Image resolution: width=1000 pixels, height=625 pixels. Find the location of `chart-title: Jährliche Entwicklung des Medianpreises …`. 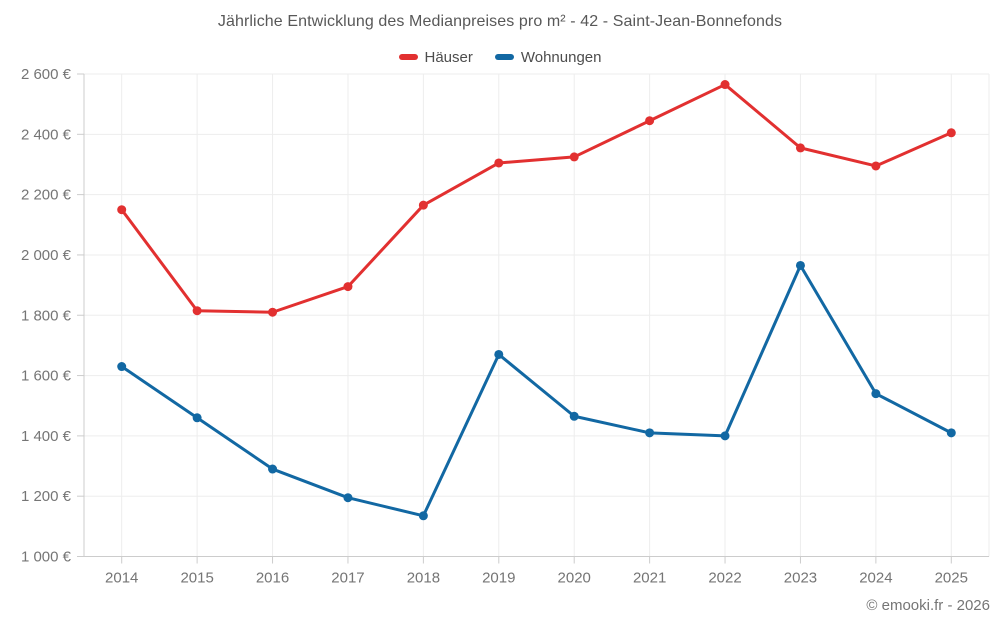

chart-title: Jährliche Entwicklung des Medianpreises … is located at coordinates (500, 21).